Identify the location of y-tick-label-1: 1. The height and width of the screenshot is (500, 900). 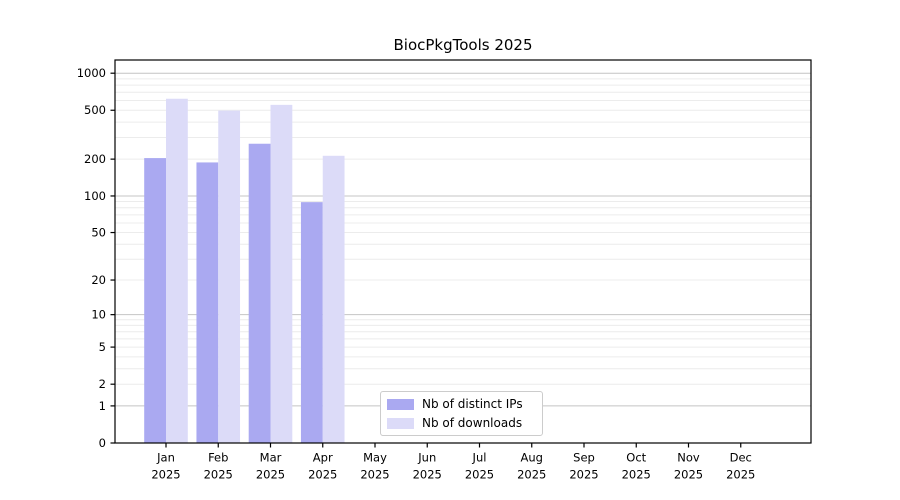
(102, 406).